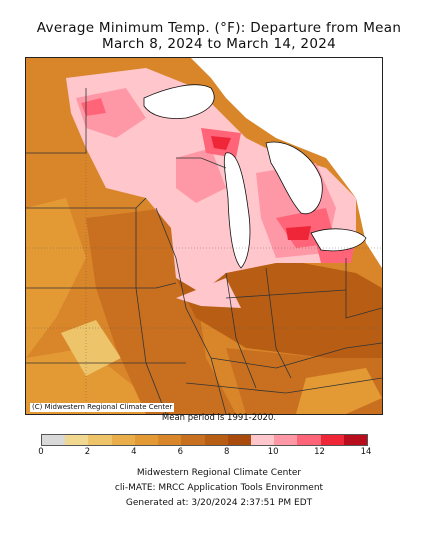  I want to click on lake-michigan, so click(237, 210).